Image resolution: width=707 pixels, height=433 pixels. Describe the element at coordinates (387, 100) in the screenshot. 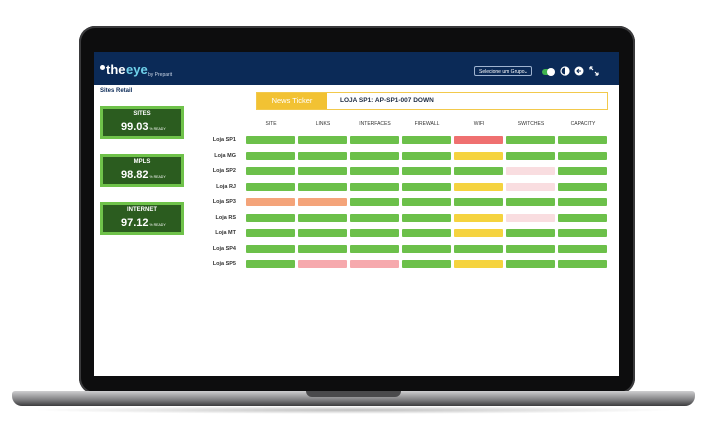

I see `ticker-message: LOJA SP1: AP-SP1-007 DOWN` at that location.